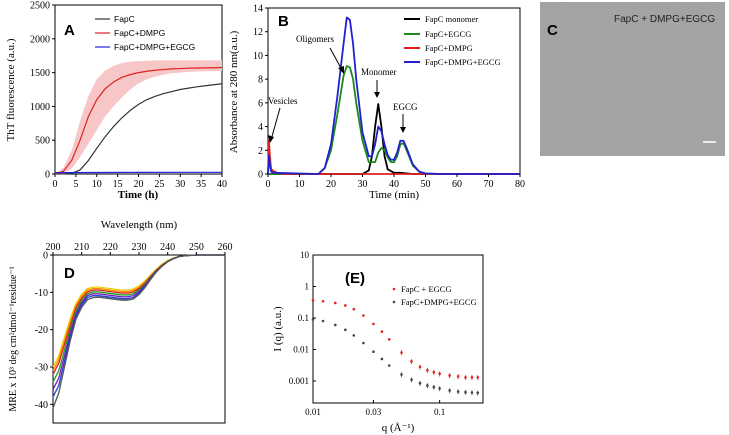 The image size is (729, 435). What do you see at coordinates (258, 32) in the screenshot?
I see `panel-b-ytick-label-12: 12` at bounding box center [258, 32].